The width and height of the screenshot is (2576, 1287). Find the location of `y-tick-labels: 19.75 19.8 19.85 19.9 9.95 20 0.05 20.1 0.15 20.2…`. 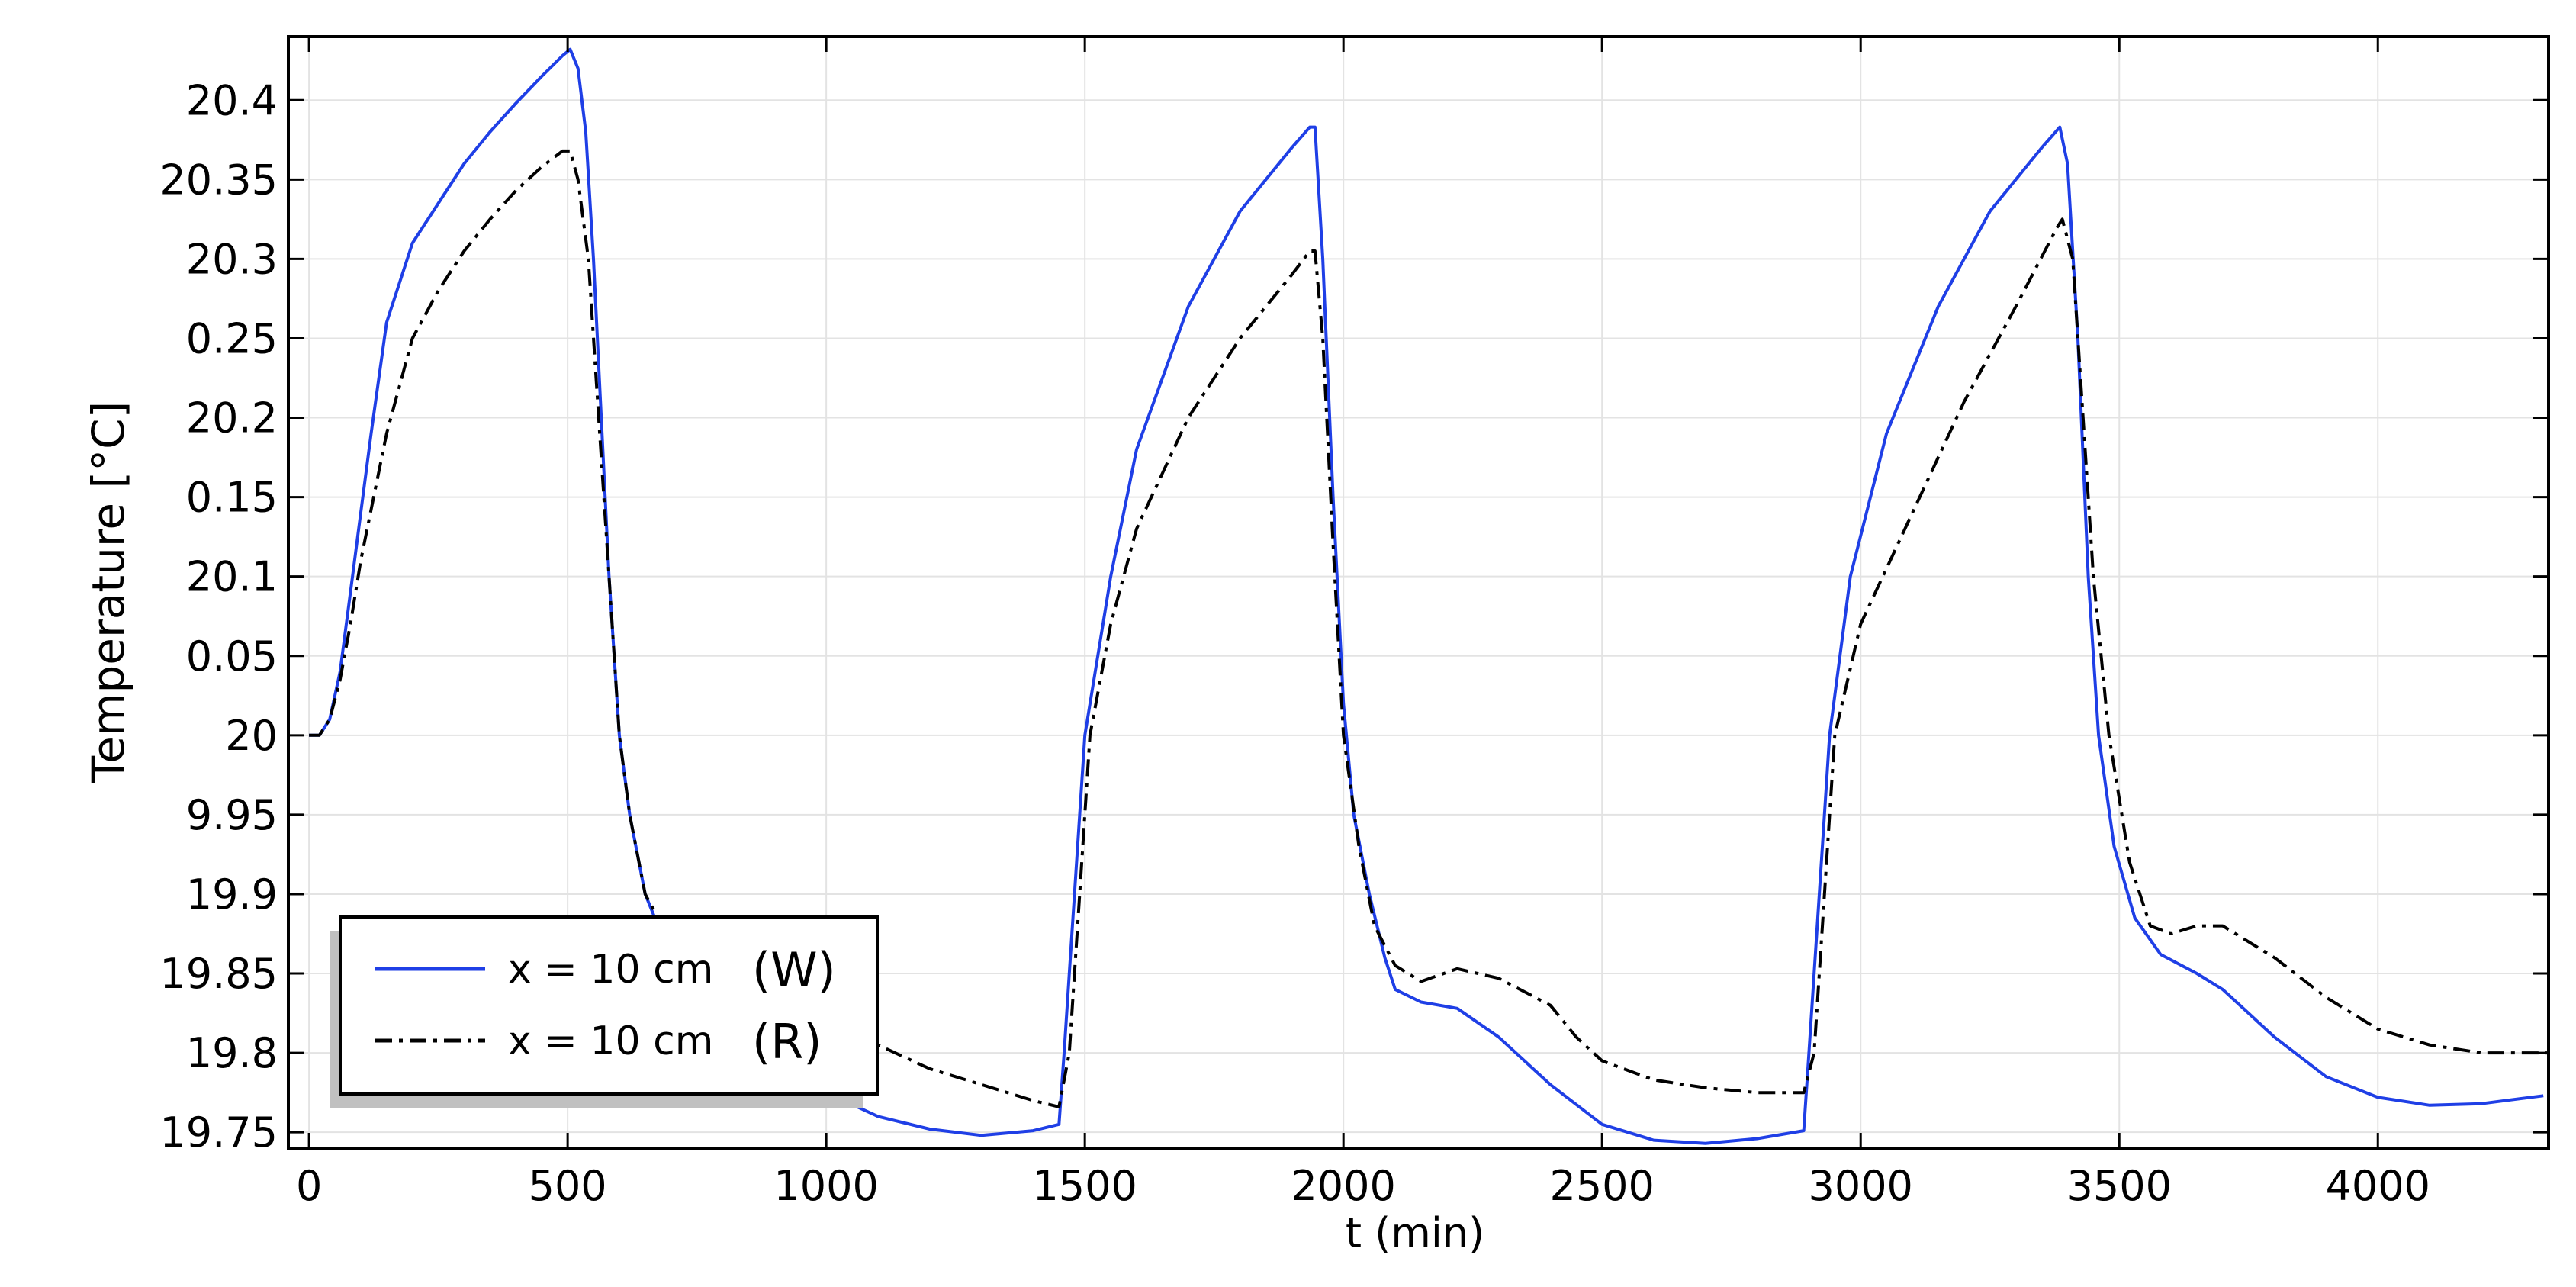

y-tick-labels: 19.75 19.8 19.85 19.9 9.95 20 0.05 20.1 0.15 20.2… is located at coordinates (218, 616).